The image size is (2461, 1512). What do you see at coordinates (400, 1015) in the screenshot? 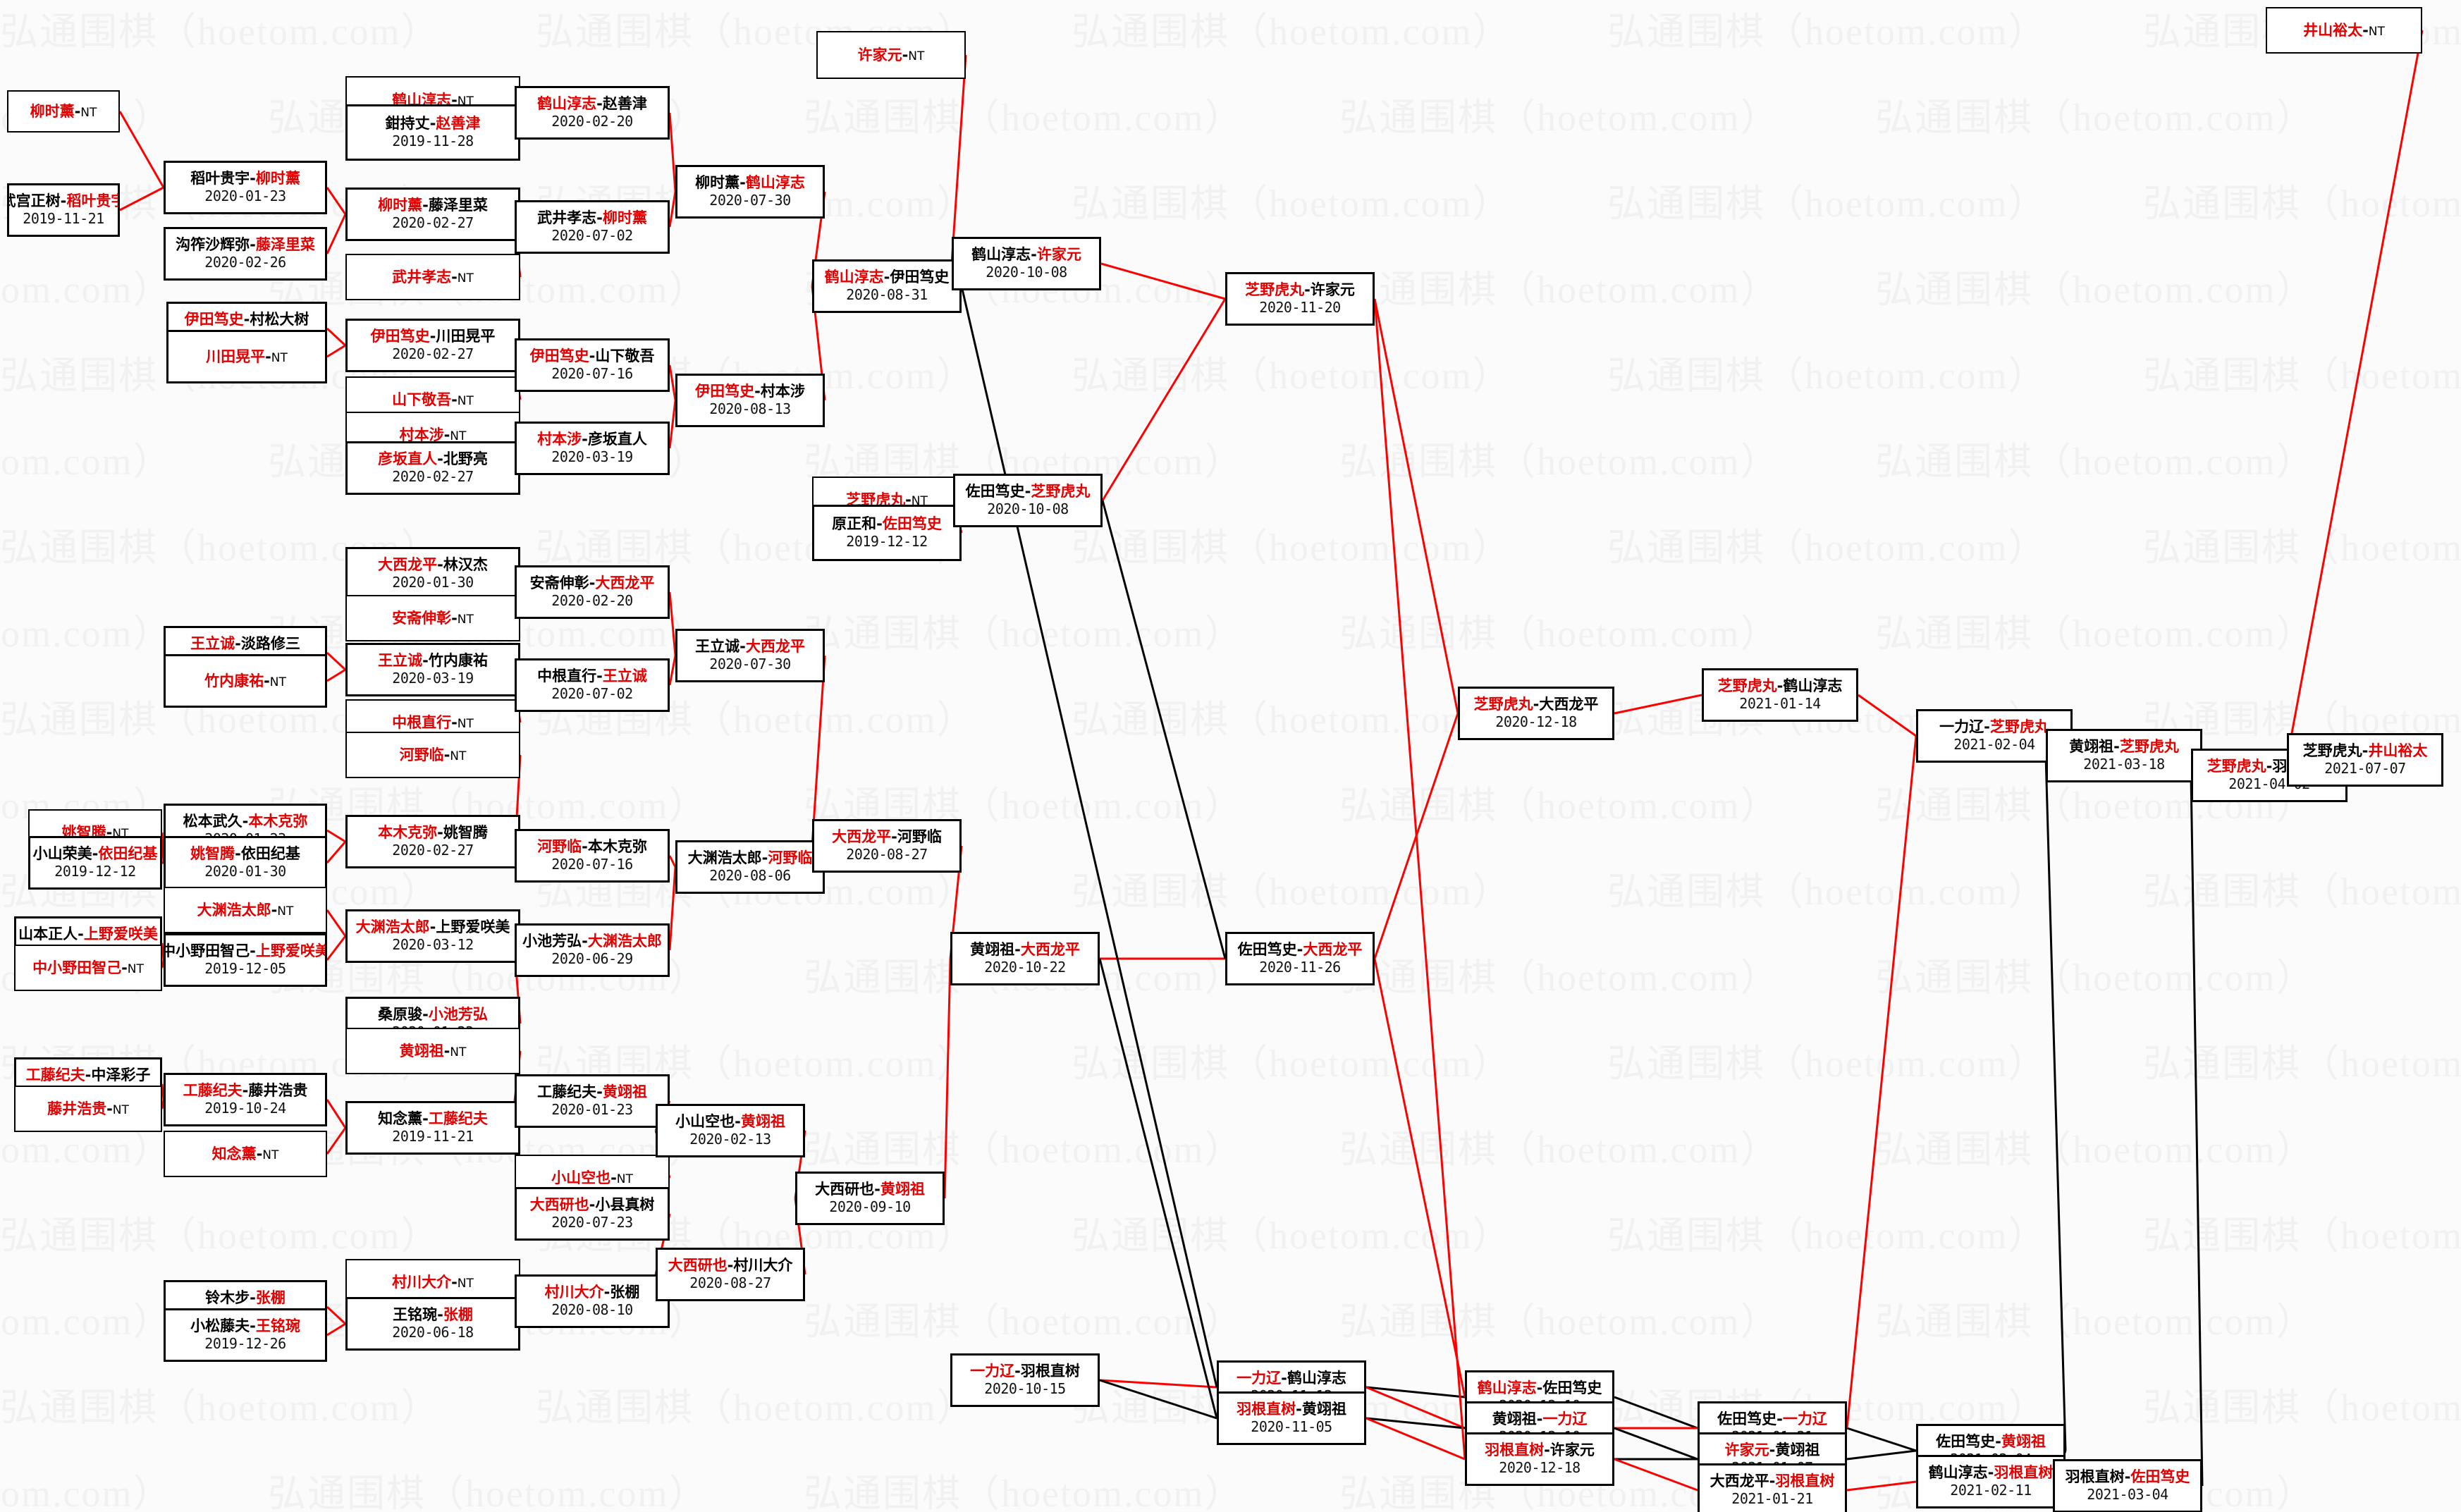
I see `player-one: 桑原骏` at bounding box center [400, 1015].